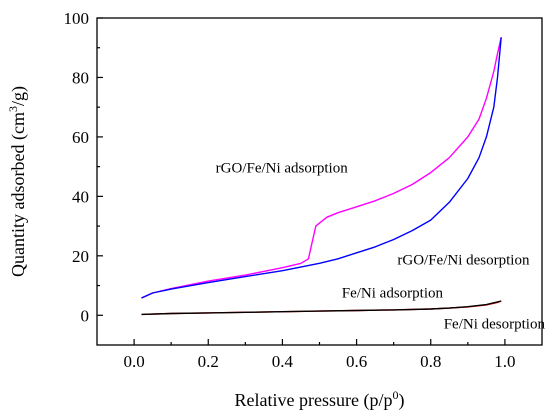 The width and height of the screenshot is (550, 417). I want to click on x-tick-label: 0.2, so click(208, 361).